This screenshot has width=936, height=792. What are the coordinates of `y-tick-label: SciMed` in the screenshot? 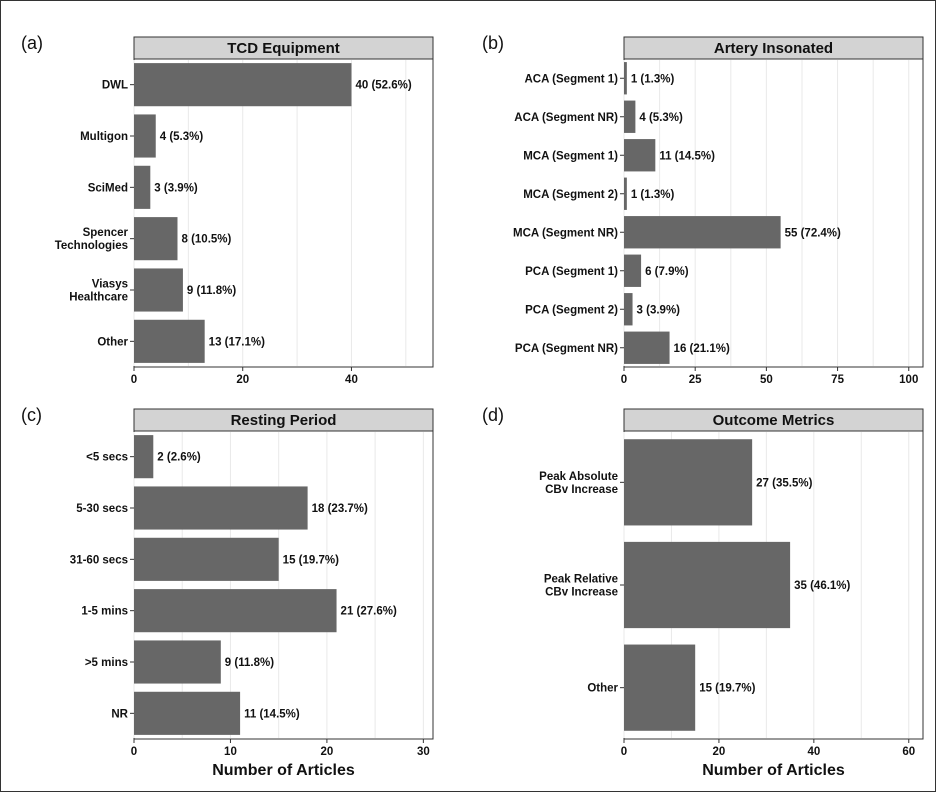 It's located at (108, 188).